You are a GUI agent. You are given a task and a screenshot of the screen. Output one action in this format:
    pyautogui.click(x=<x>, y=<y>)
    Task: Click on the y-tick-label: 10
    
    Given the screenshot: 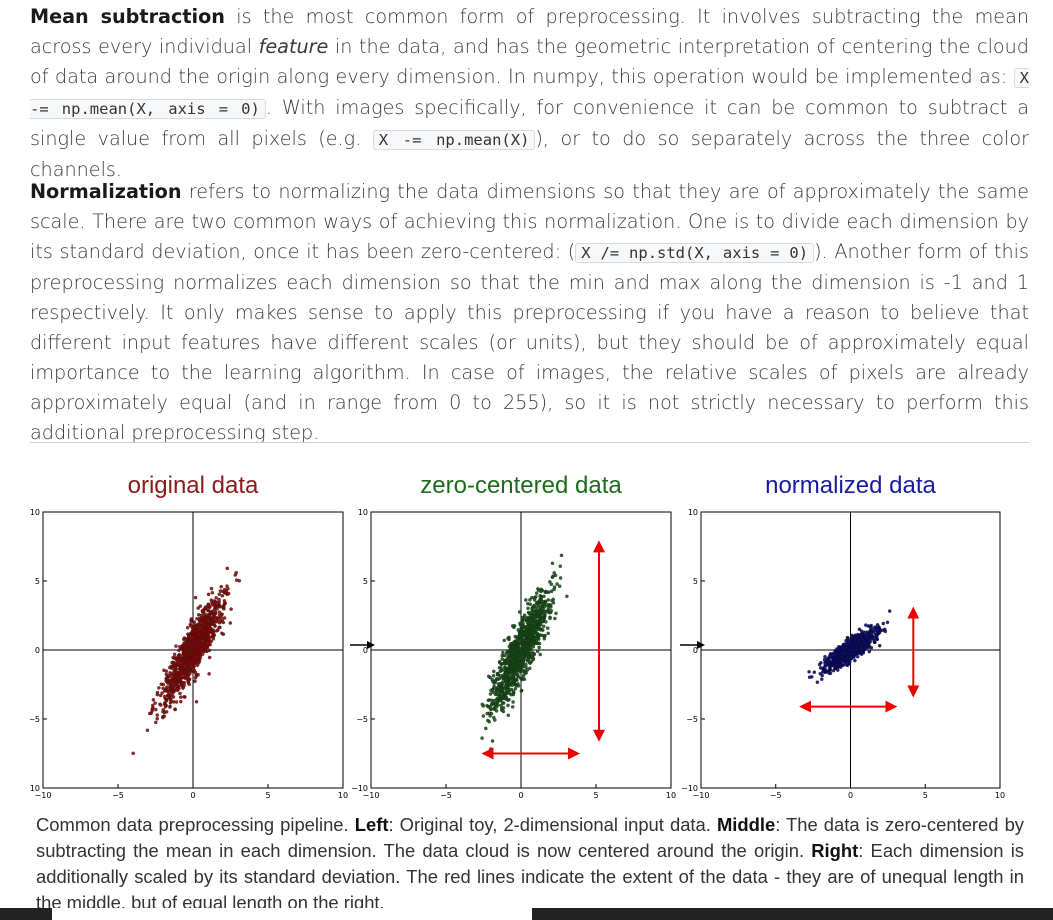 What is the action you would take?
    pyautogui.click(x=693, y=512)
    